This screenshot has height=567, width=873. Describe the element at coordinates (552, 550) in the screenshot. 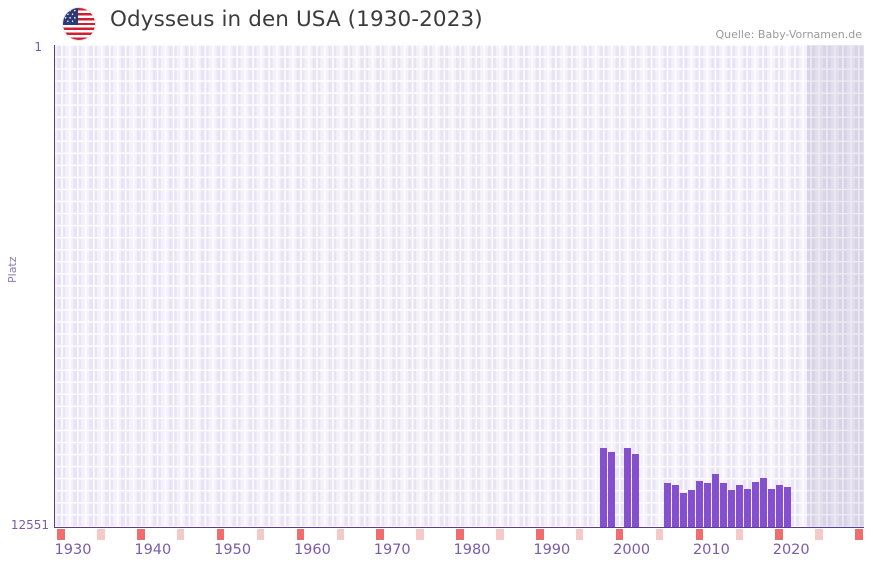

I see `x-axis-label: 1990` at that location.